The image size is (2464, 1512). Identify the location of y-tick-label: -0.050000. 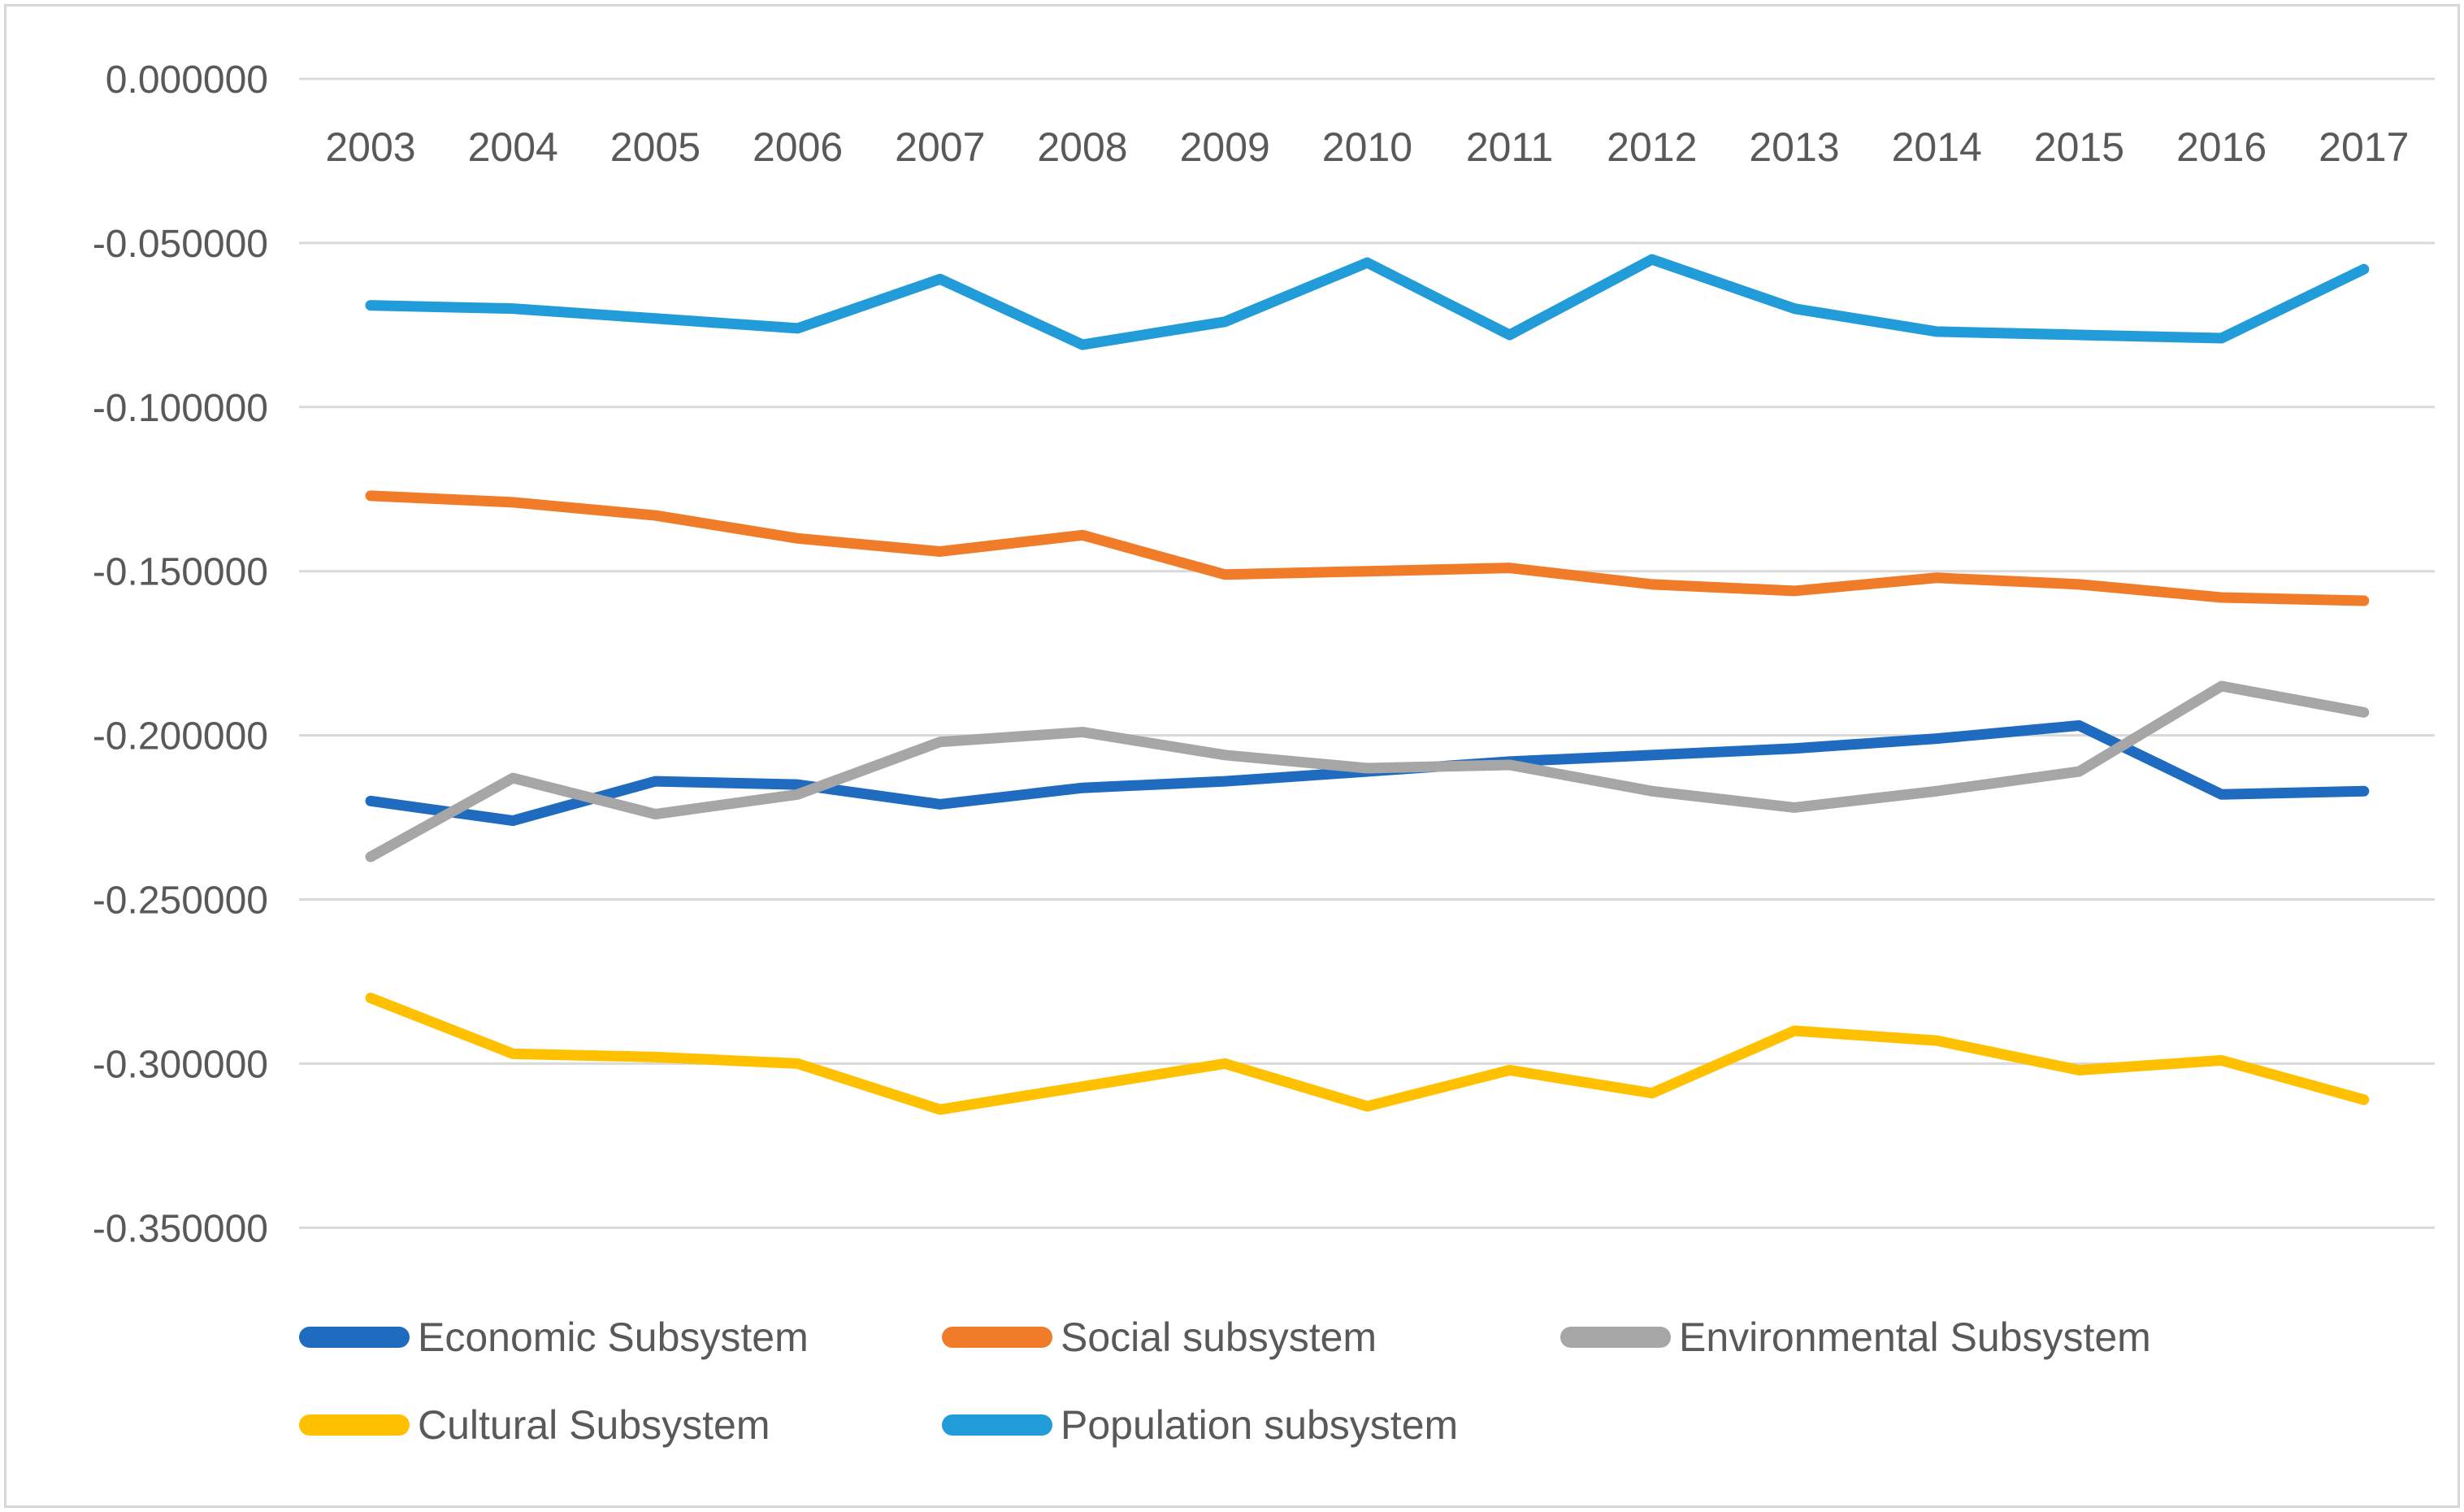
(180, 244).